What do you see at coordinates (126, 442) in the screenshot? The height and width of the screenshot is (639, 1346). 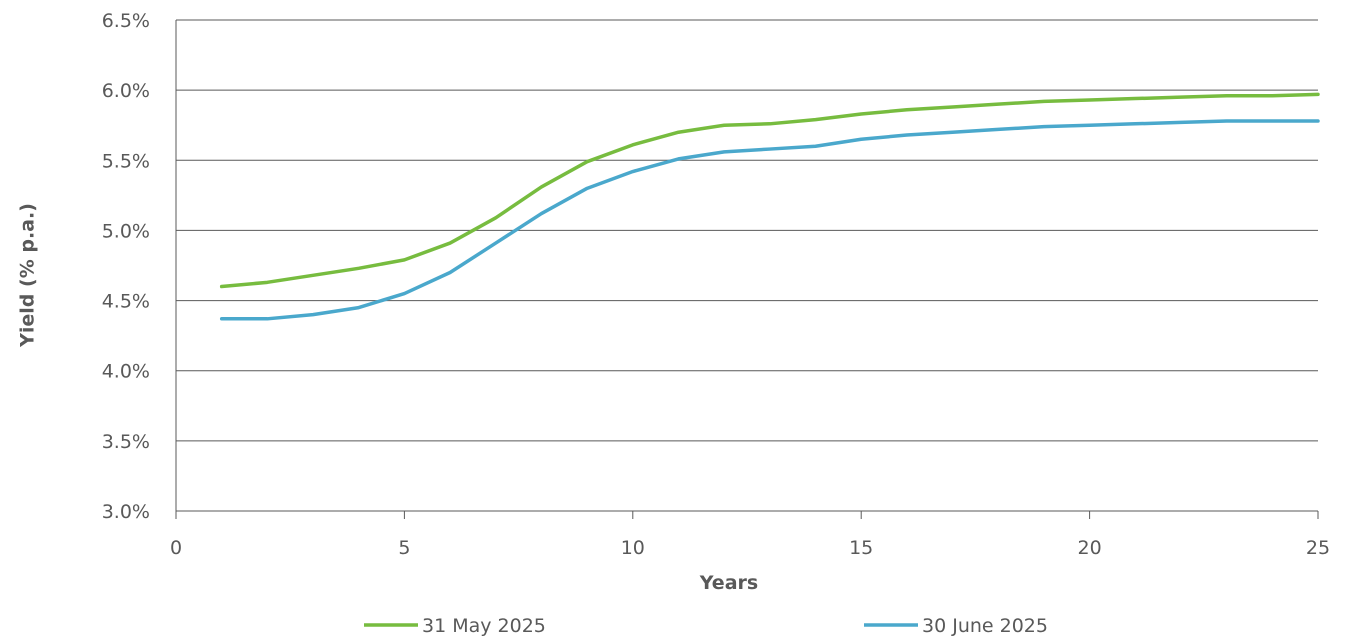 I see `y-tick-label: 3.5%` at bounding box center [126, 442].